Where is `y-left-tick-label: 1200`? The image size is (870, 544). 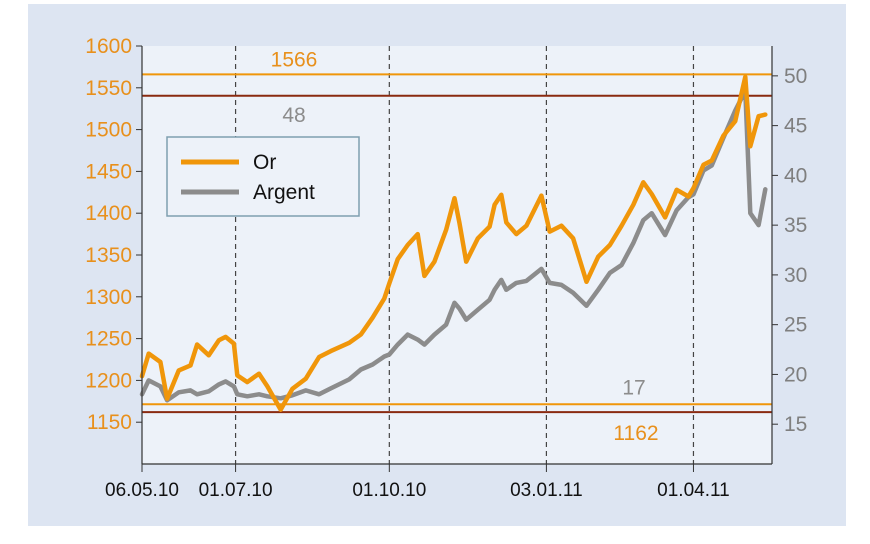
y-left-tick-label: 1200 is located at coordinates (108, 380).